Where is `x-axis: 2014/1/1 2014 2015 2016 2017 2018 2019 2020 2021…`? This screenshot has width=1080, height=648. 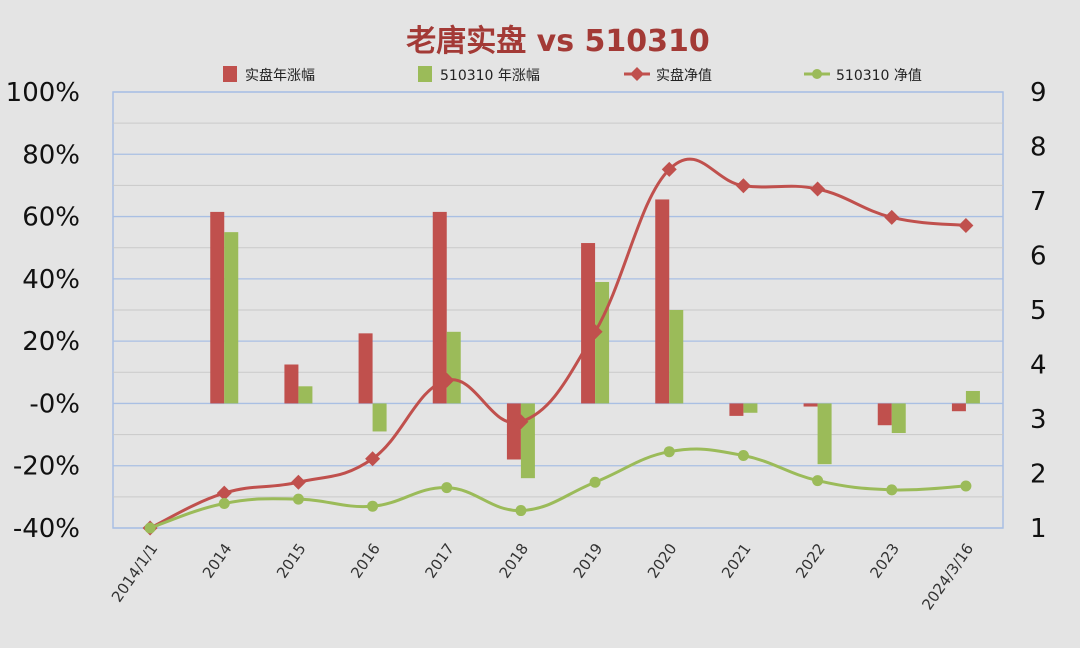 x-axis: 2014/1/1 2014 2015 2016 2017 2018 2019 2020 2021… is located at coordinates (542, 576).